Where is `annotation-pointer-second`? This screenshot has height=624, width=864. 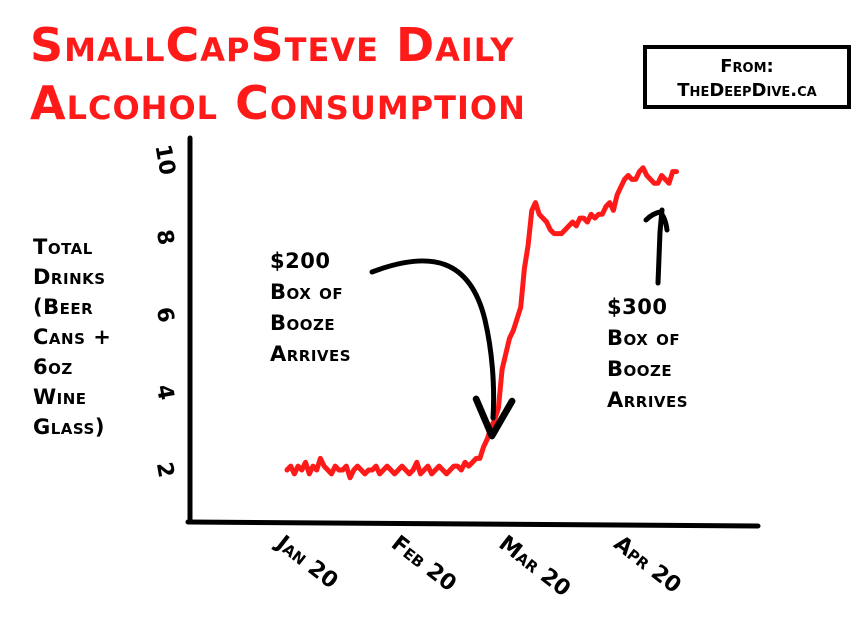 annotation-pointer-second is located at coordinates (656, 246).